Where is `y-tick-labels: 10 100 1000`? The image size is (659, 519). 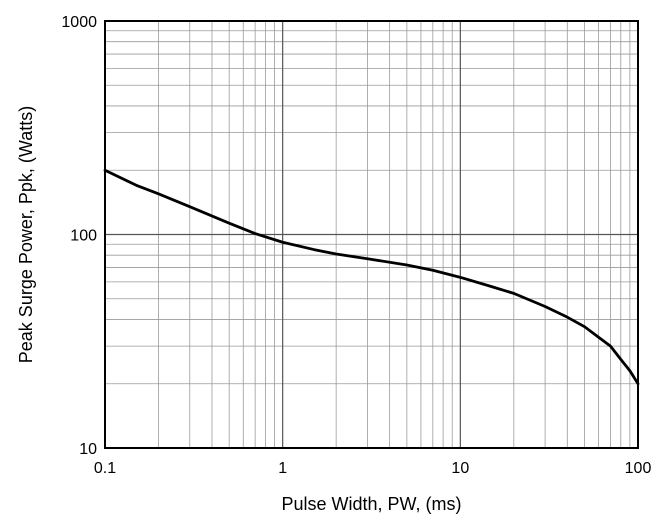 y-tick-labels: 10 100 1000 is located at coordinates (79, 236).